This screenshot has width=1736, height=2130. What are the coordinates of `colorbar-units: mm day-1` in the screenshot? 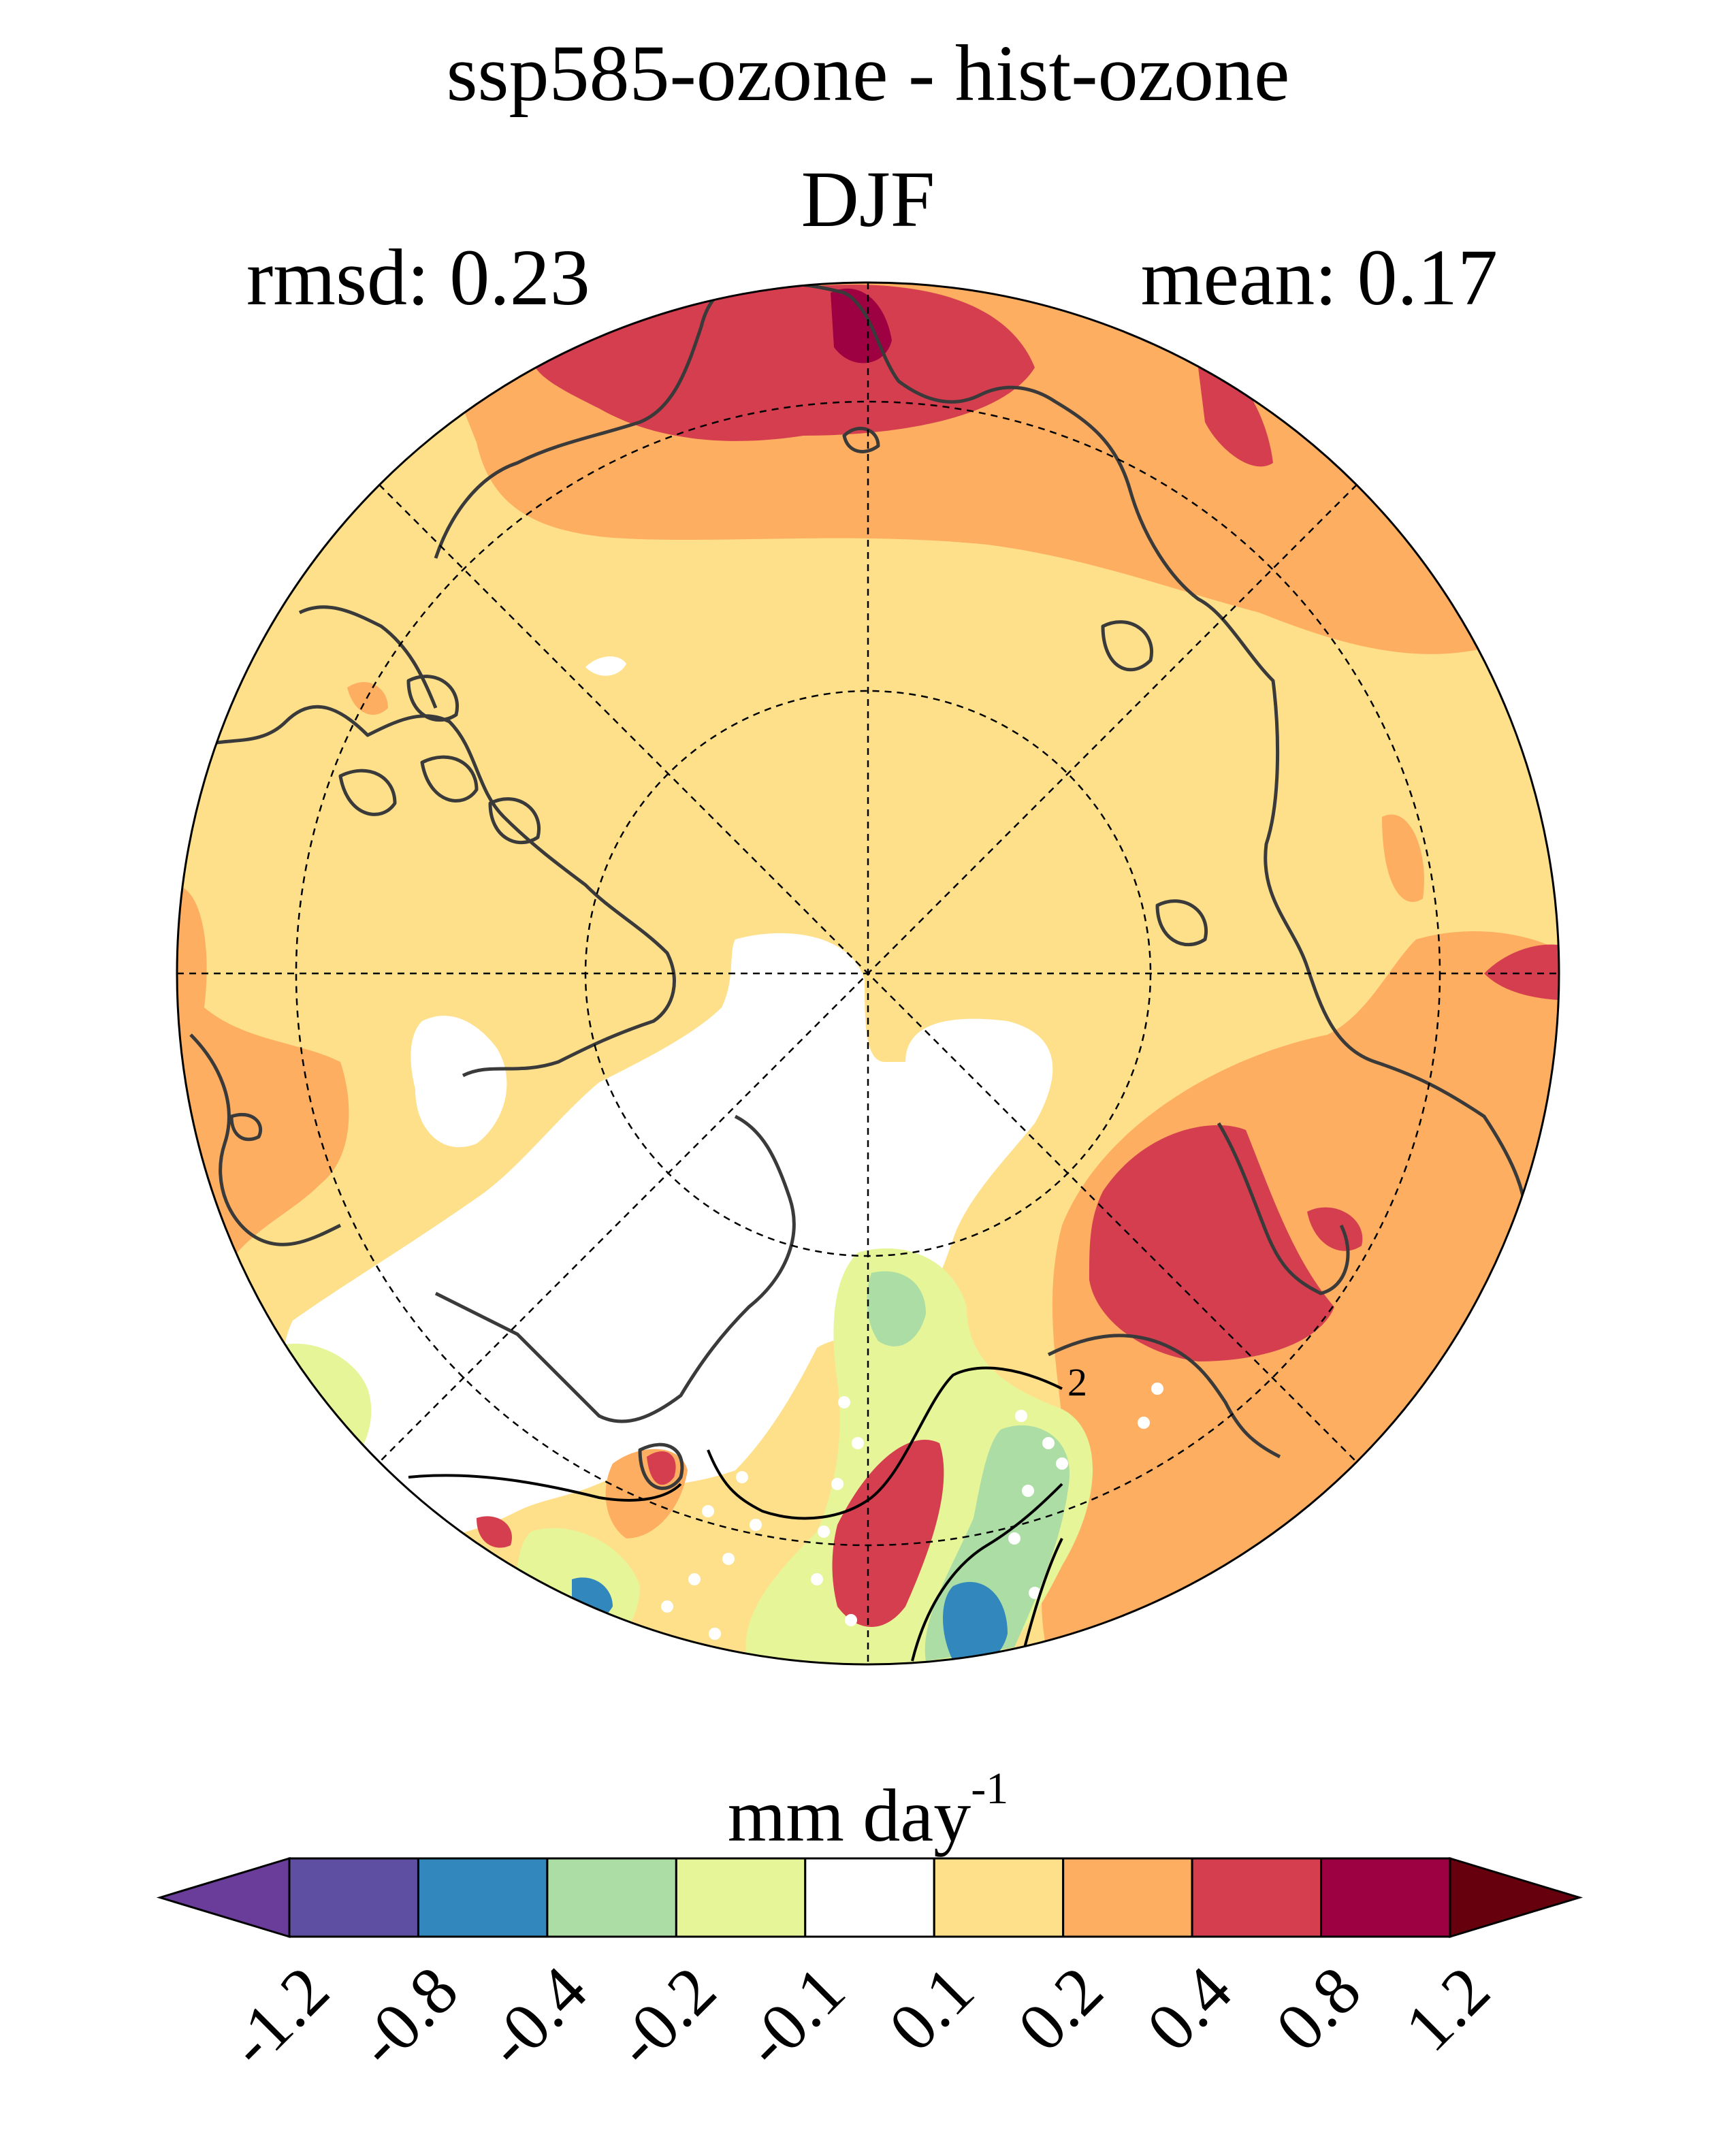 It's located at (868, 1811).